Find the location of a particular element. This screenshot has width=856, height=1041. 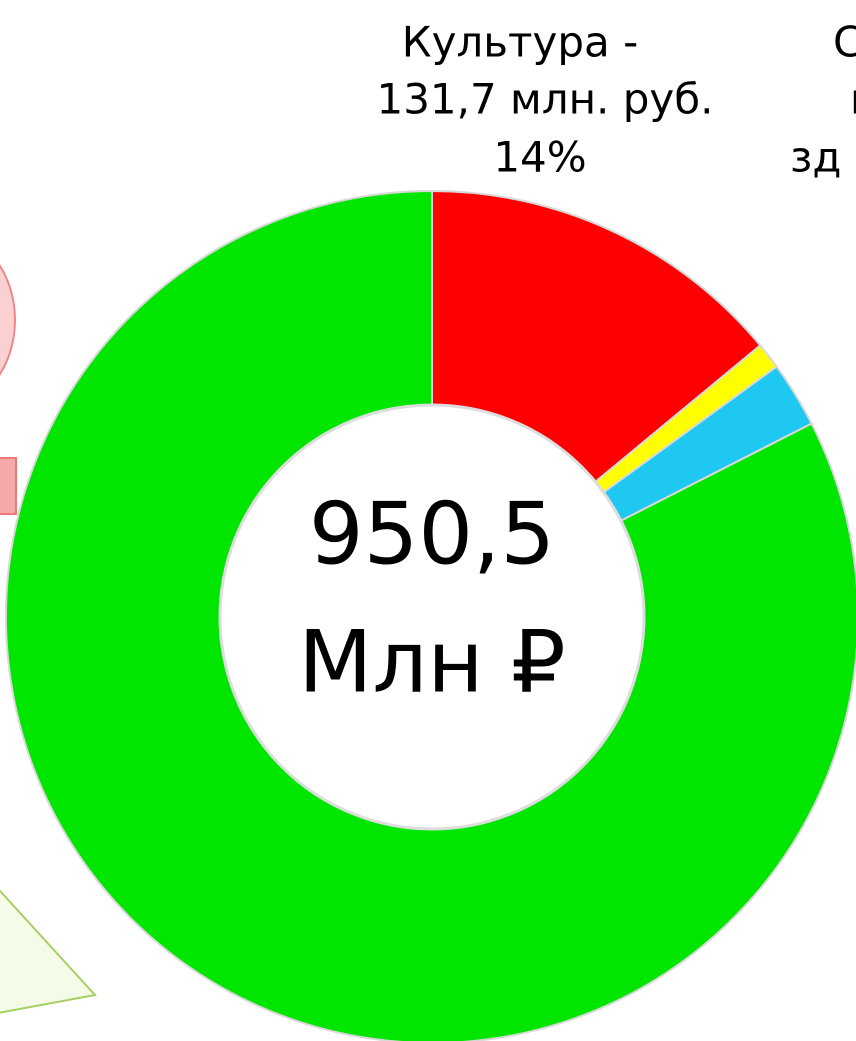

center-unit: Млн ₽ is located at coordinates (431, 662).